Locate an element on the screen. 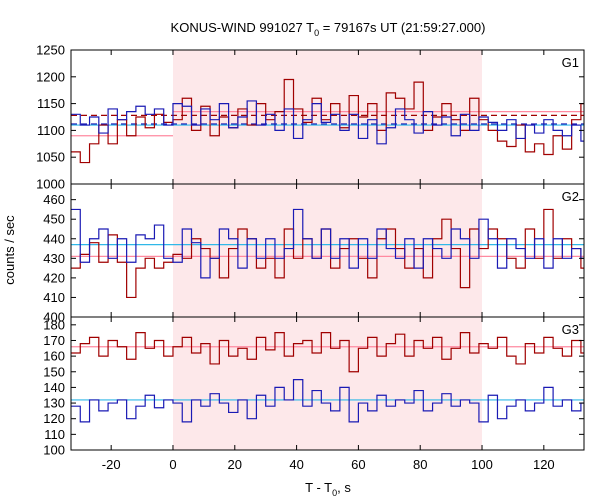 The image size is (600, 500). x-tick-label: 120 is located at coordinates (544, 464).